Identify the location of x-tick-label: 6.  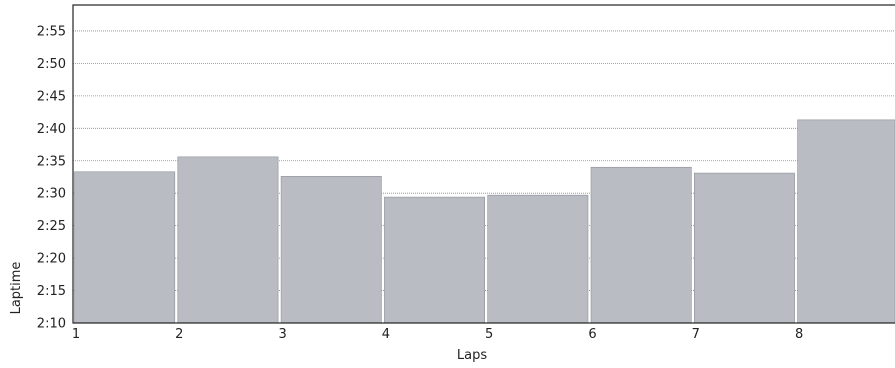
(592, 334).